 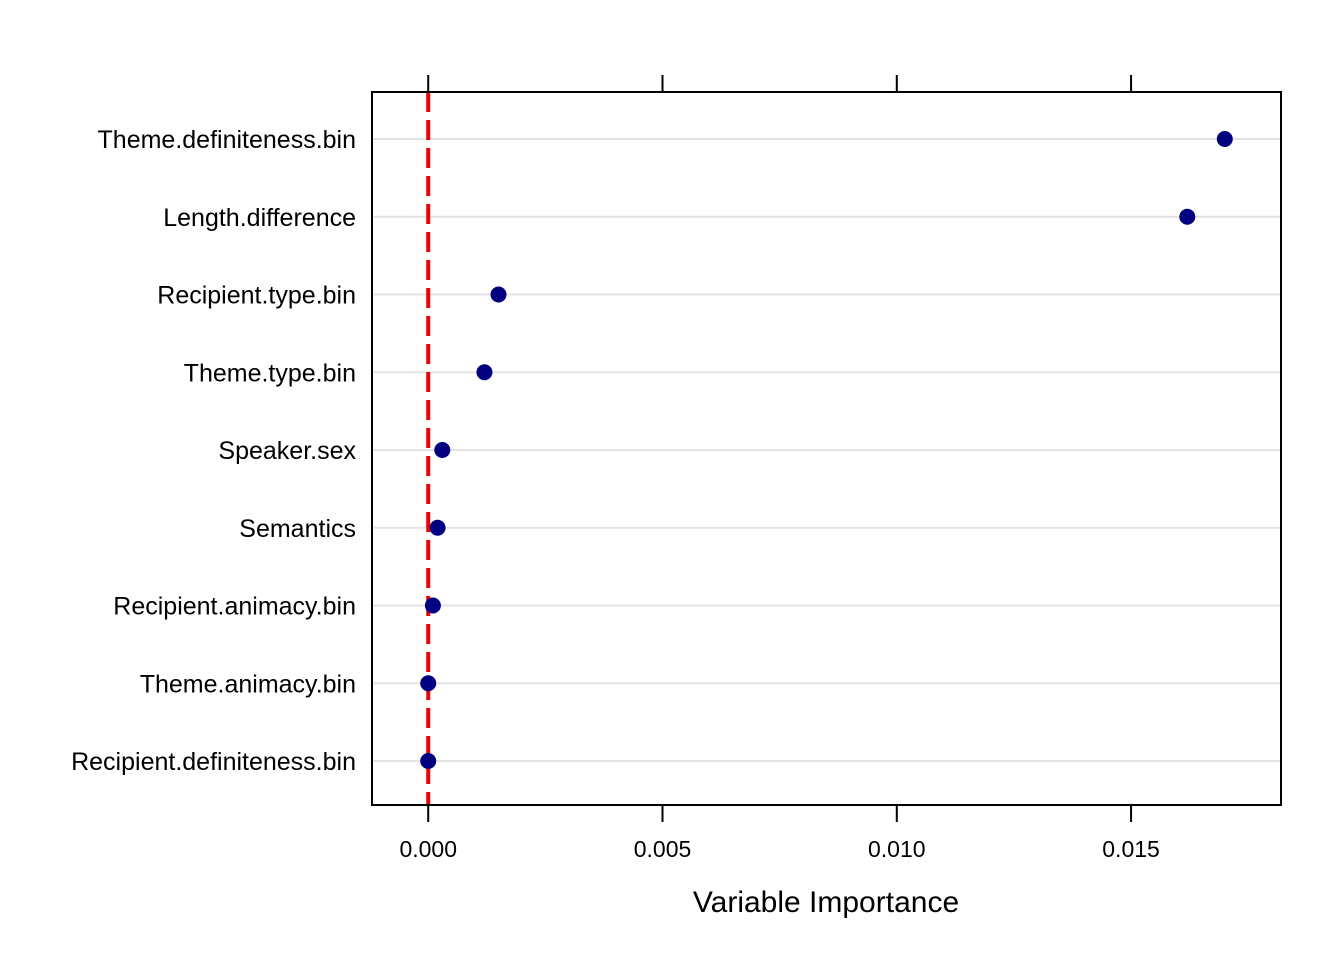 What do you see at coordinates (270, 373) in the screenshot?
I see `y-tick-label: Theme.type.bin` at bounding box center [270, 373].